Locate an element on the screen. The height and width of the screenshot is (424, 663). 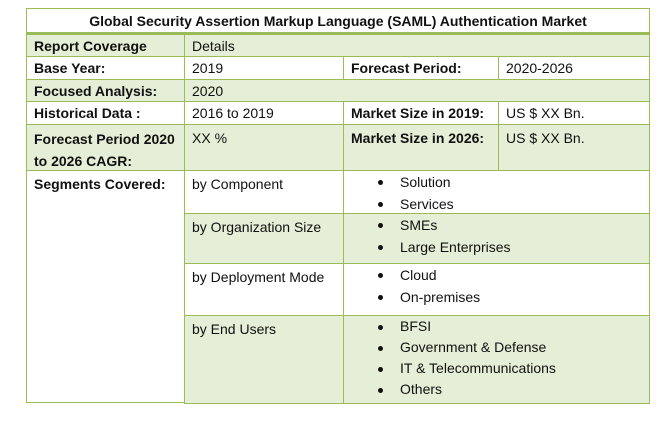
list-item: Solution is located at coordinates (496, 182).